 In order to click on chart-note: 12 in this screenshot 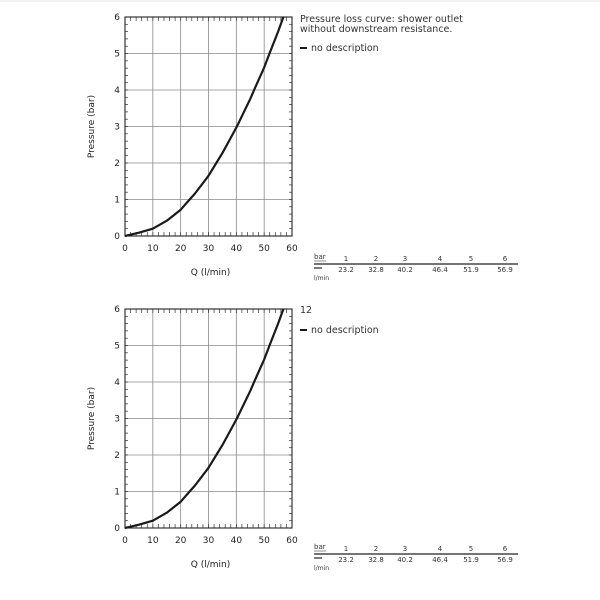, I will do `click(306, 310)`.